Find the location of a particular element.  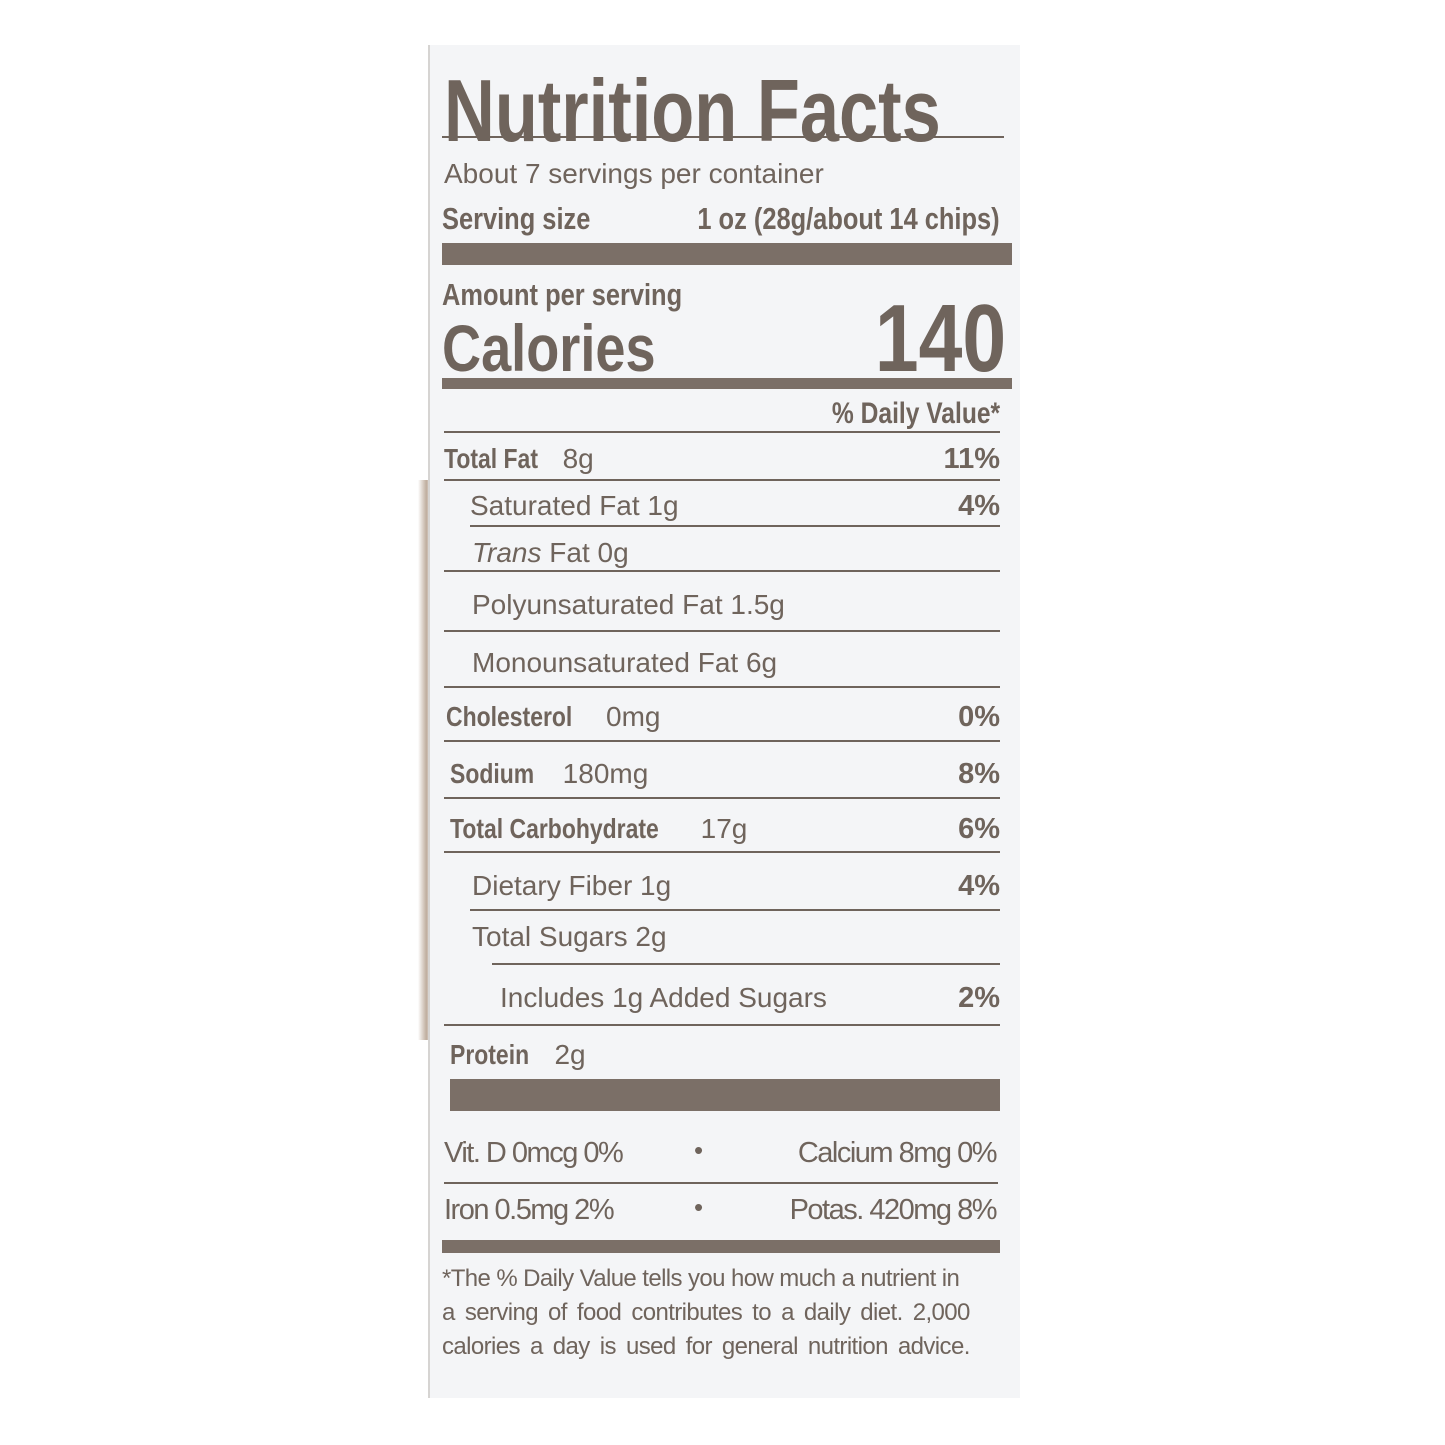

nutrient-total-fat: Total Fat 8g is located at coordinates (519, 458).